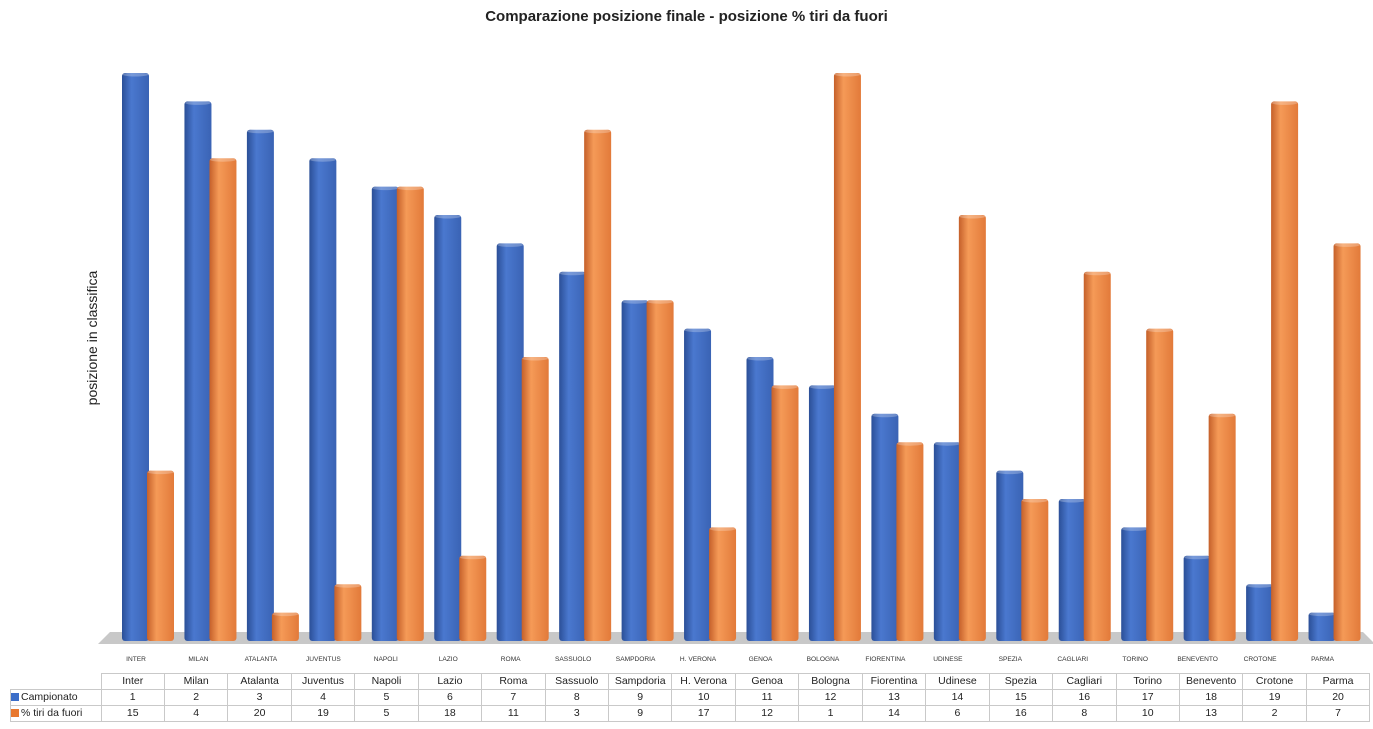  What do you see at coordinates (132, 681) in the screenshot?
I see `table-header-cell: Inter` at bounding box center [132, 681].